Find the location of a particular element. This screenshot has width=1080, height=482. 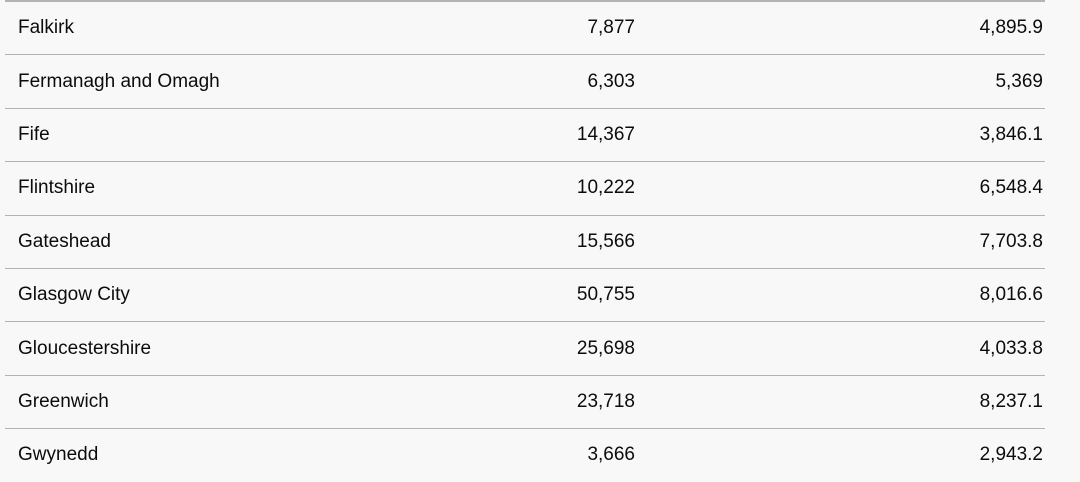

value-cell: 3,666 is located at coordinates (611, 455).